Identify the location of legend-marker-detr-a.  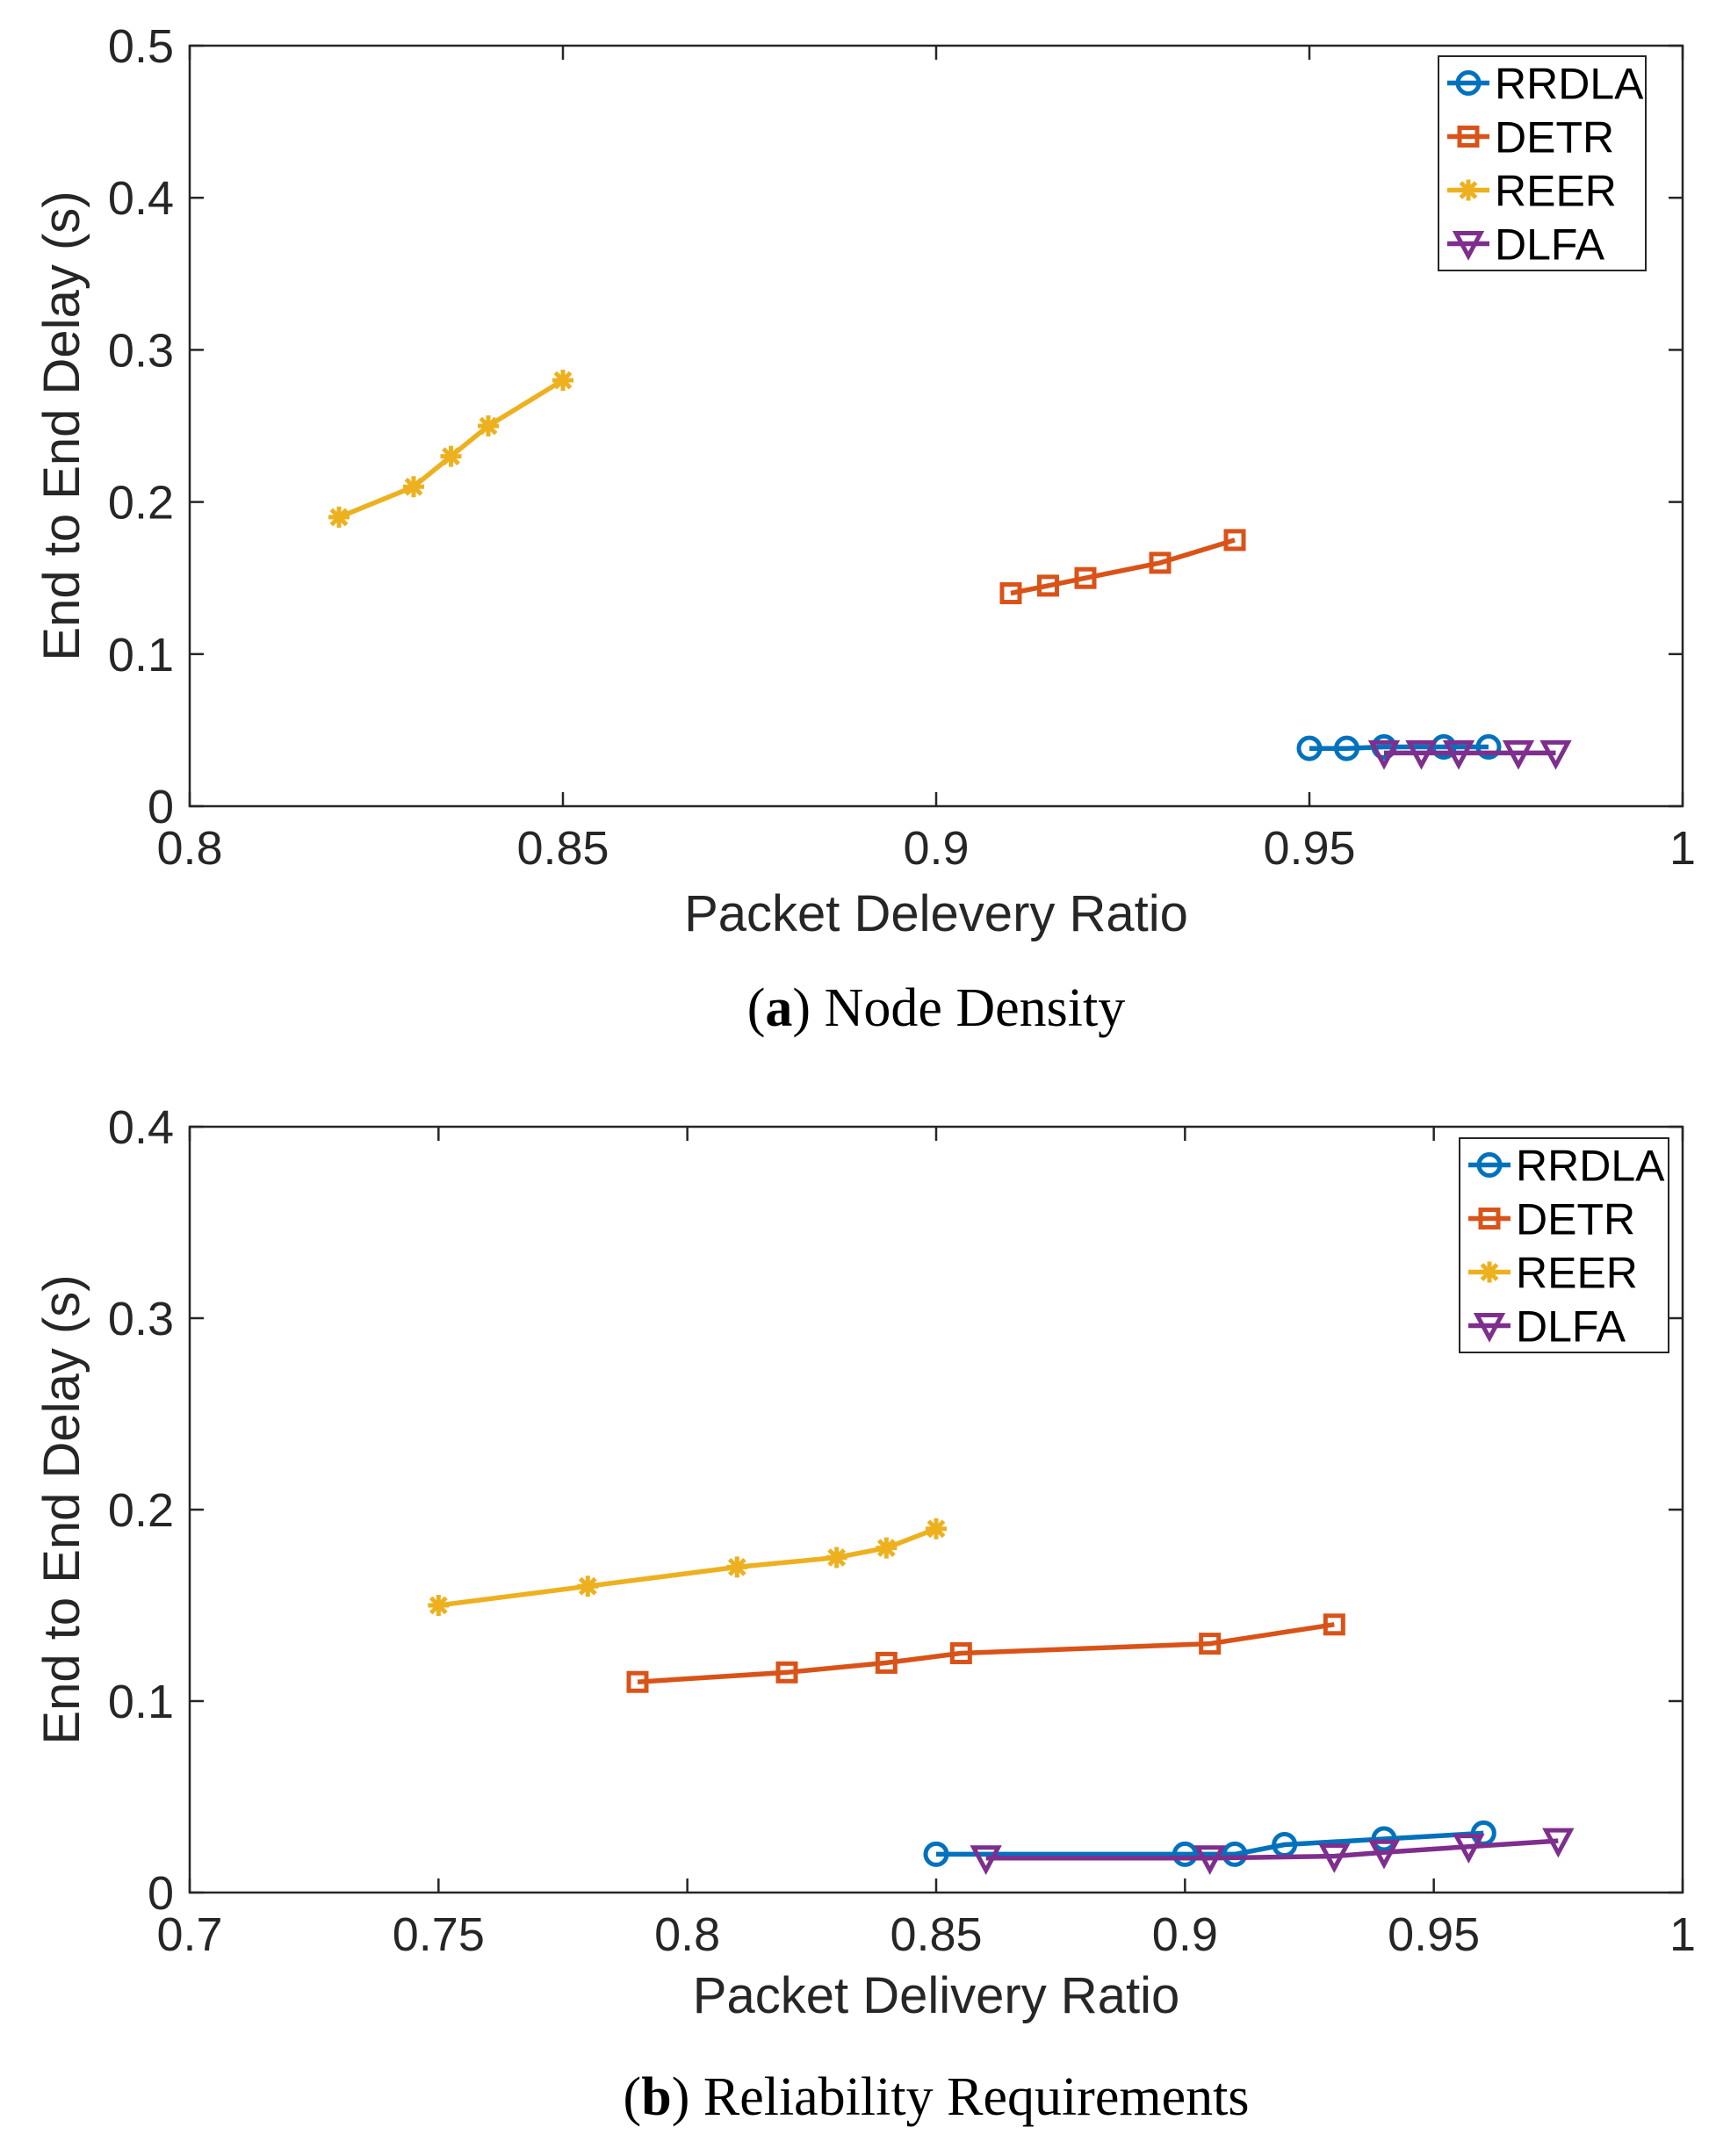
(1468, 137).